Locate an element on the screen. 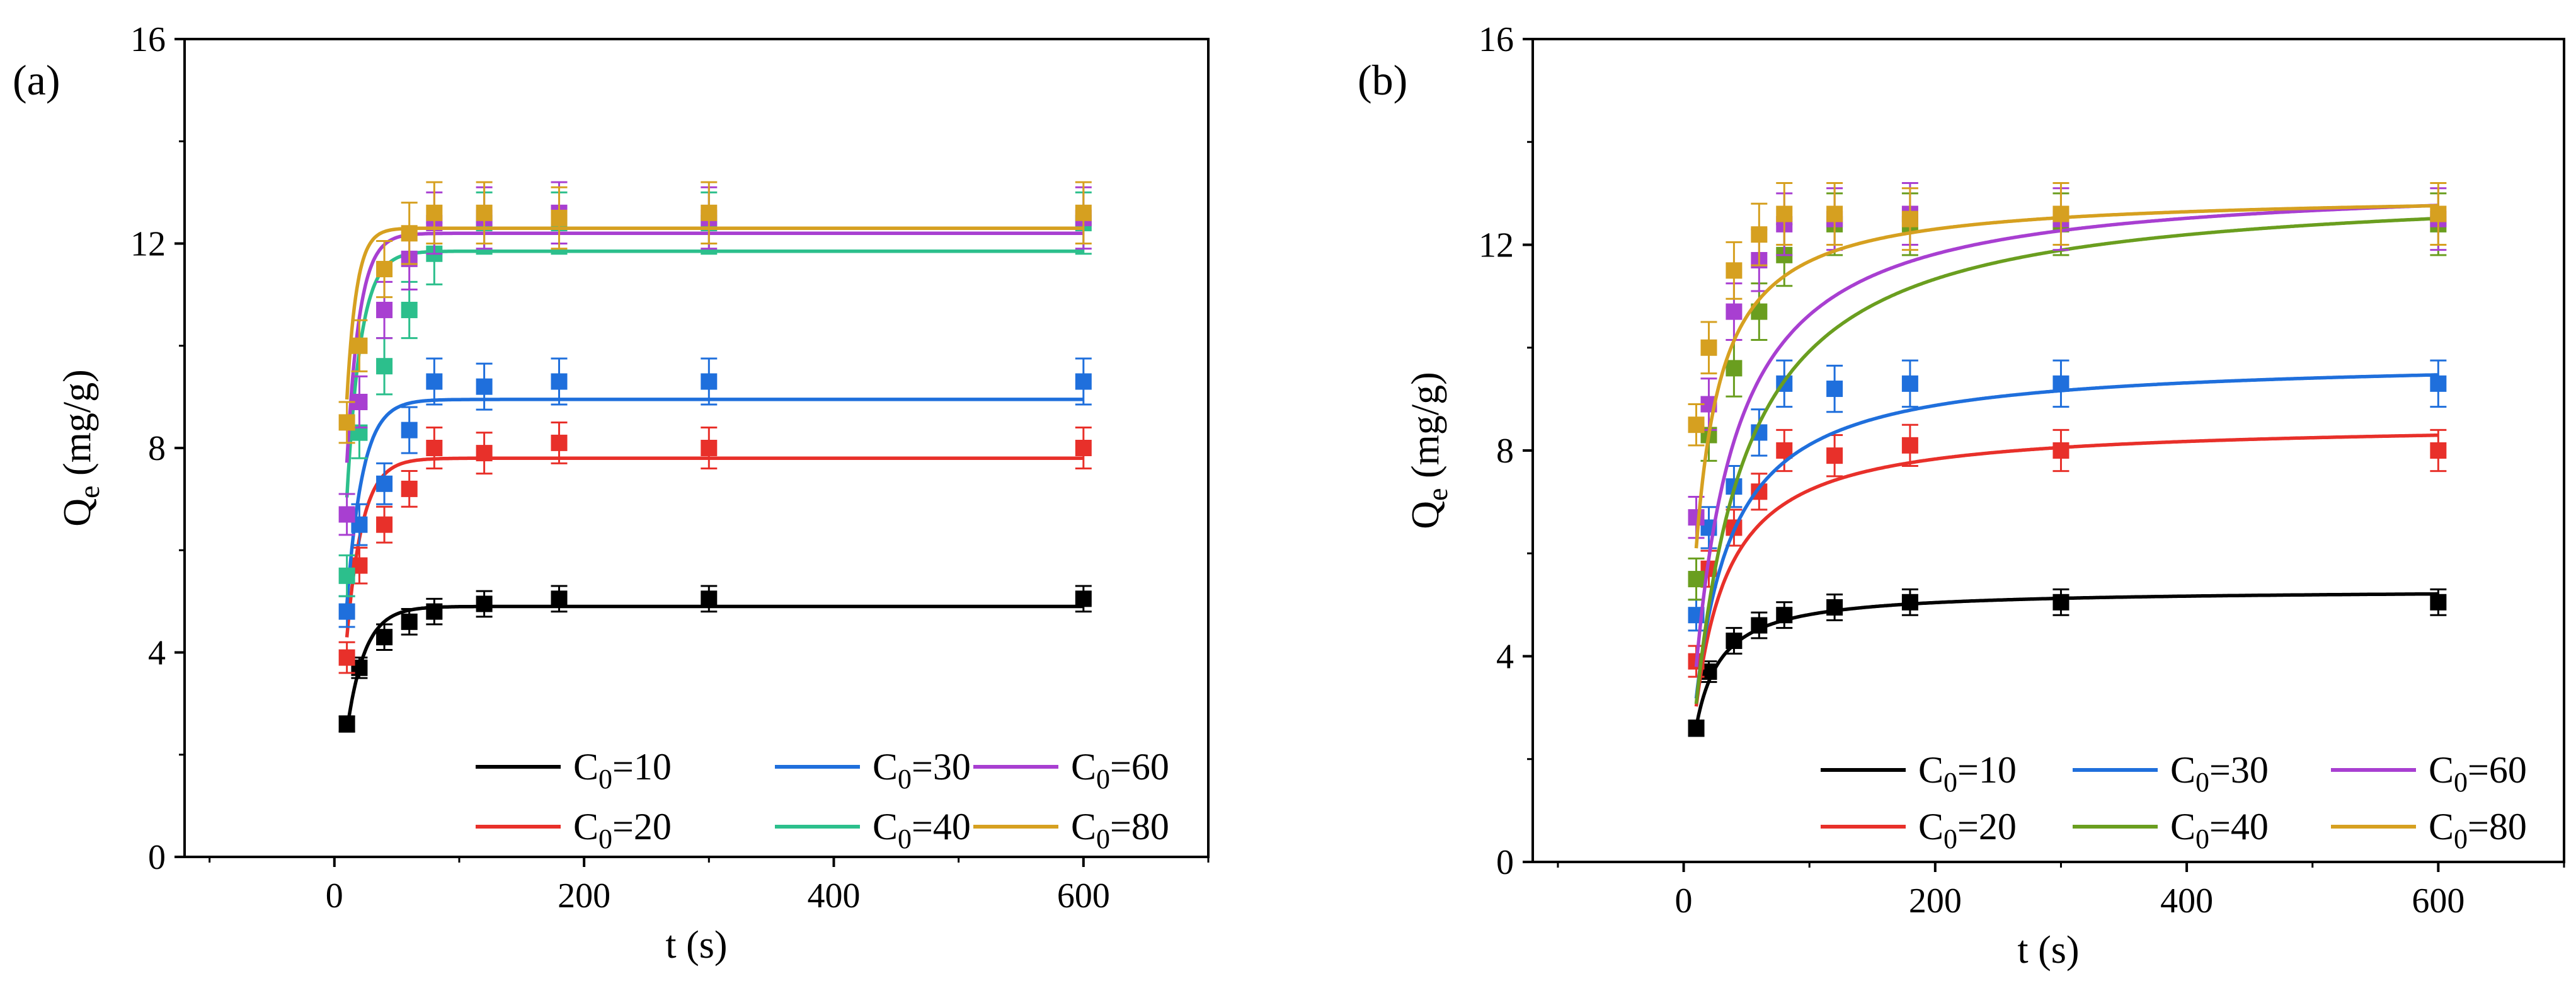 This screenshot has height=993, width=2576. panel-label-b: (b) is located at coordinates (1382, 80).